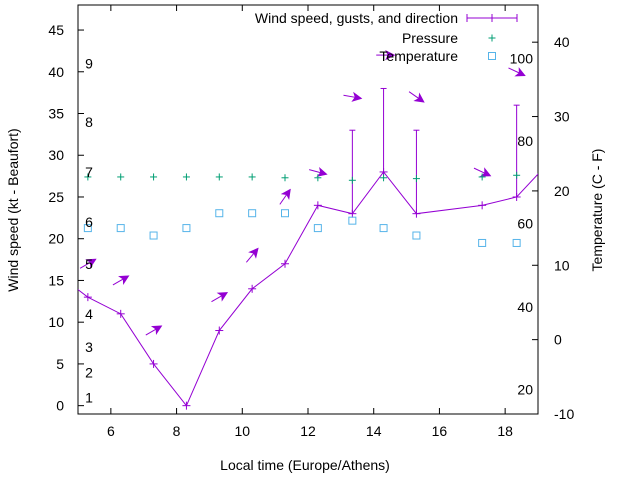 The width and height of the screenshot is (640, 480). What do you see at coordinates (60, 364) in the screenshot?
I see `y-tick-label: 5` at bounding box center [60, 364].